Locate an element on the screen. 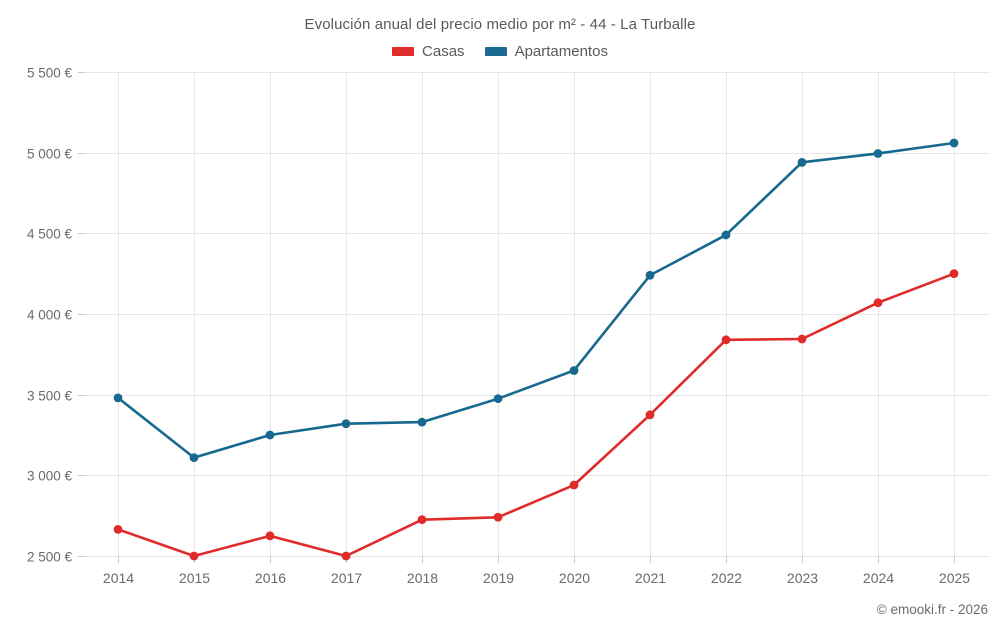 This screenshot has height=625, width=1000. legend-label: Apartamentos is located at coordinates (561, 51).